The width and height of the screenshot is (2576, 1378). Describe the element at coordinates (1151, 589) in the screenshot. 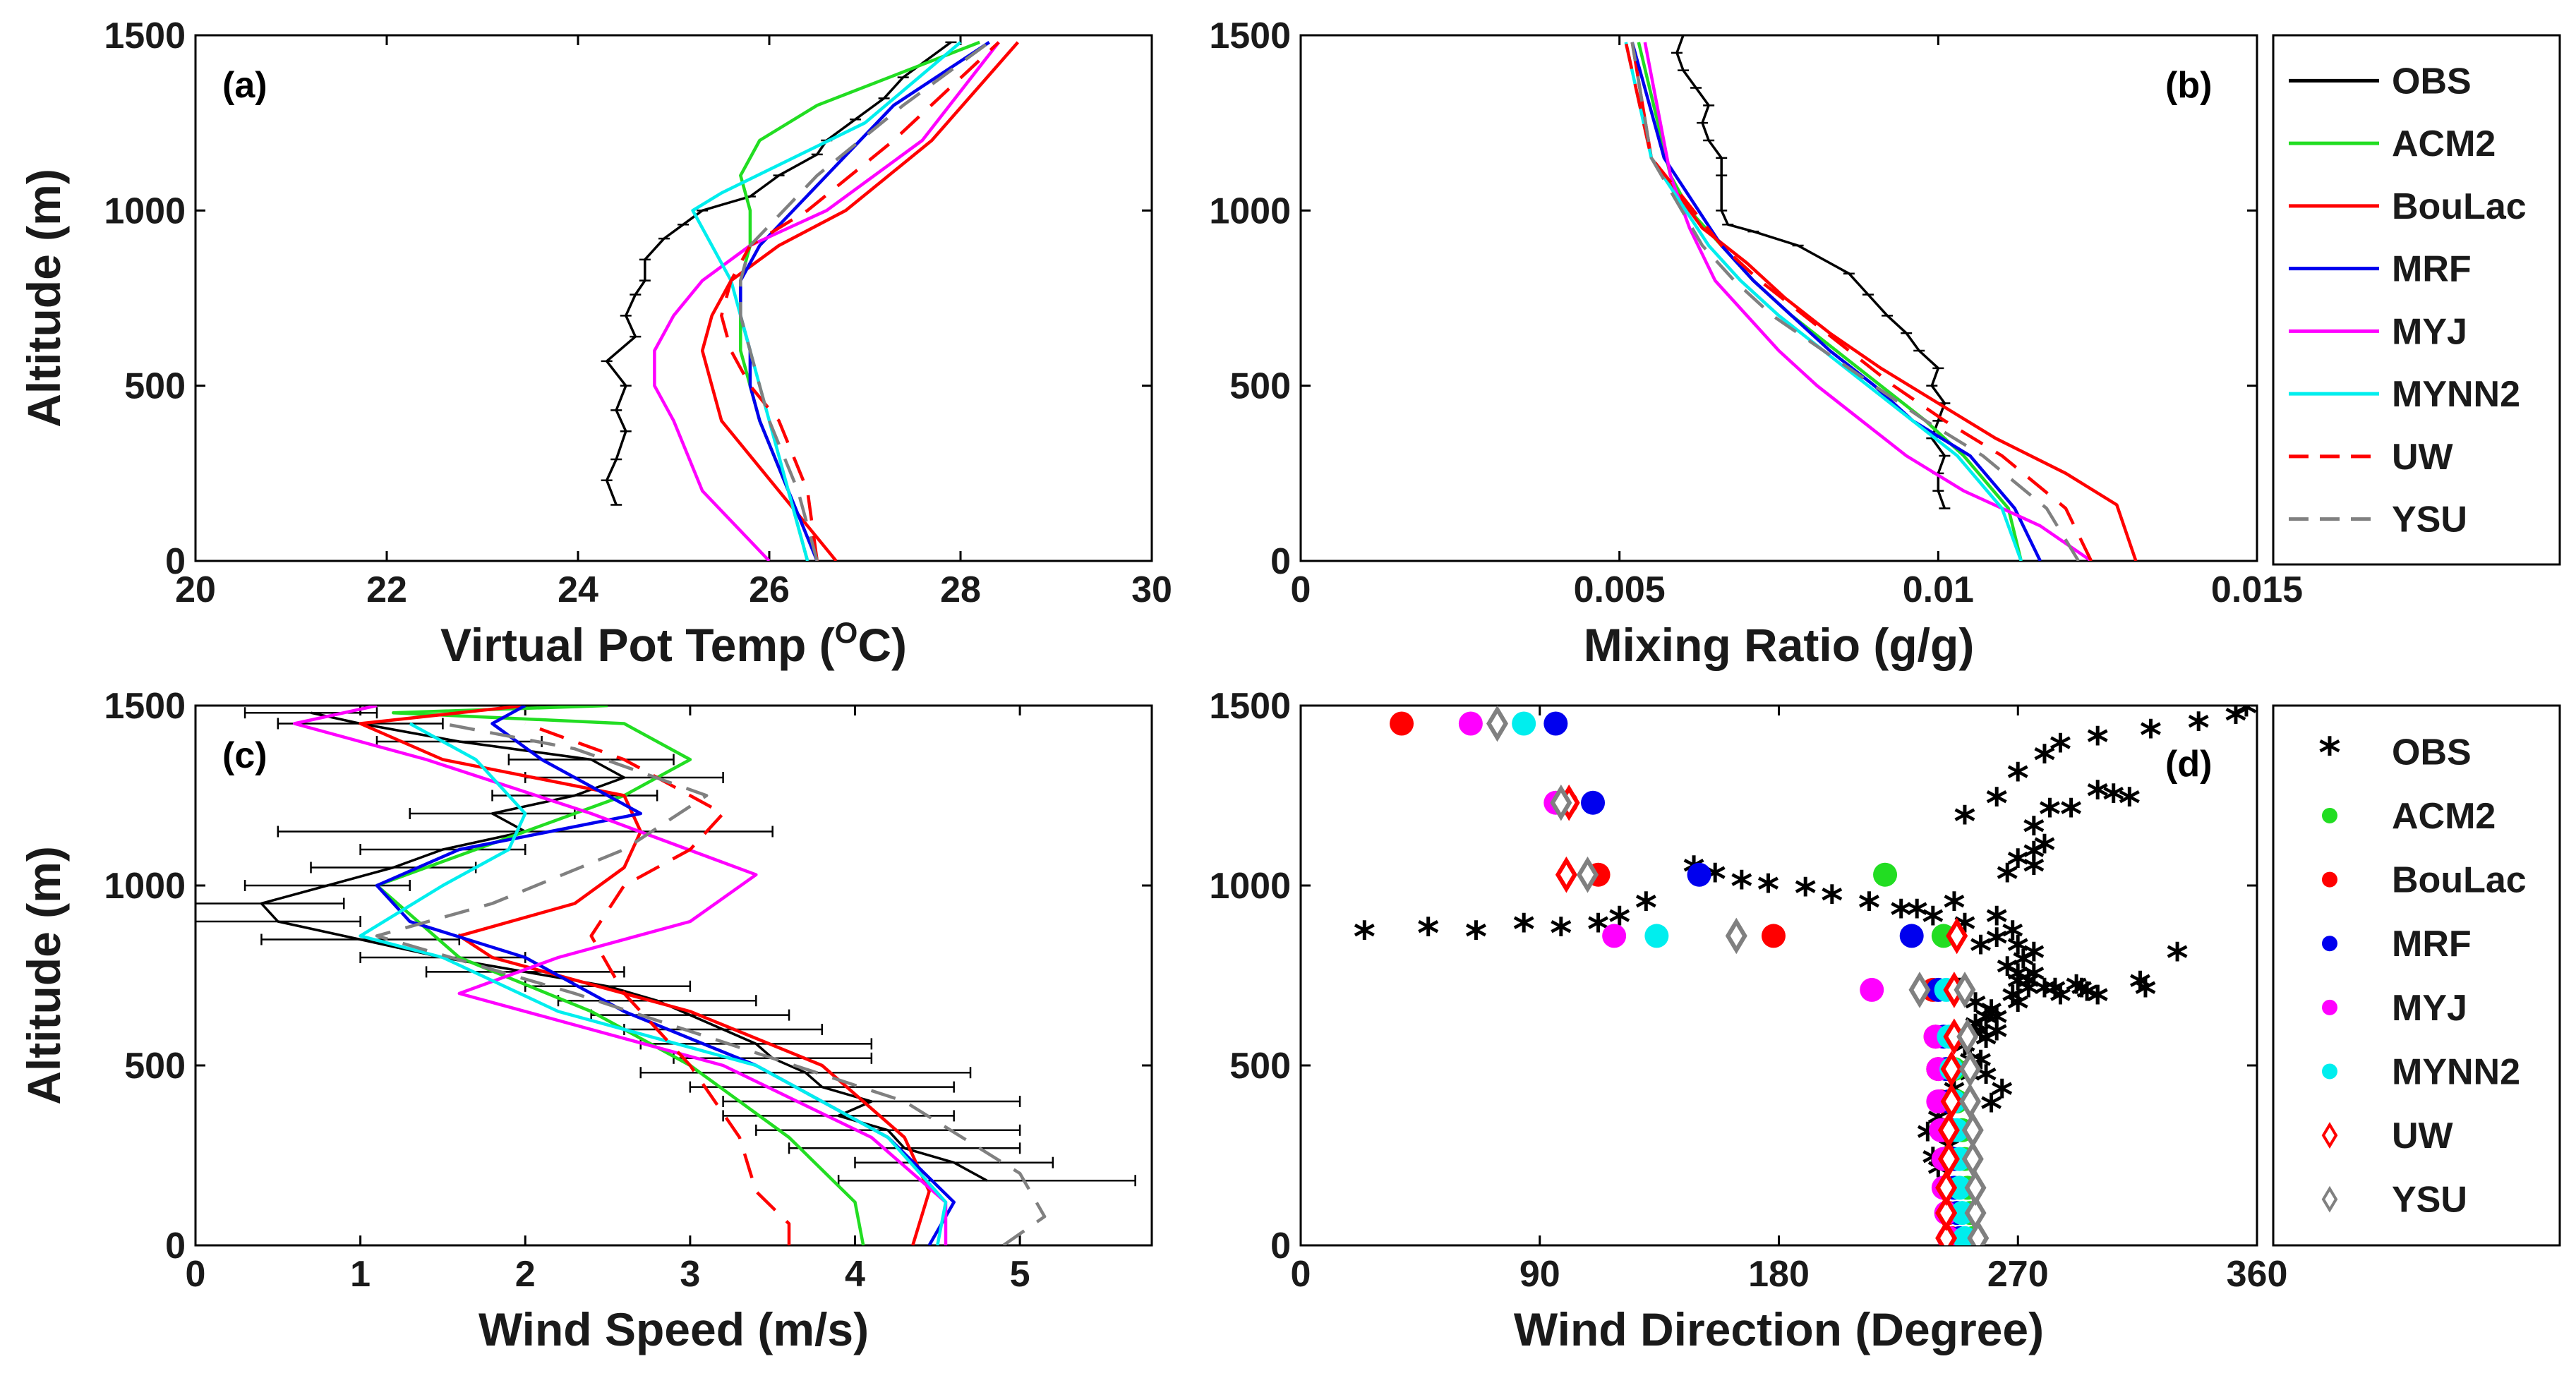

I see `xtick-label: 30` at that location.